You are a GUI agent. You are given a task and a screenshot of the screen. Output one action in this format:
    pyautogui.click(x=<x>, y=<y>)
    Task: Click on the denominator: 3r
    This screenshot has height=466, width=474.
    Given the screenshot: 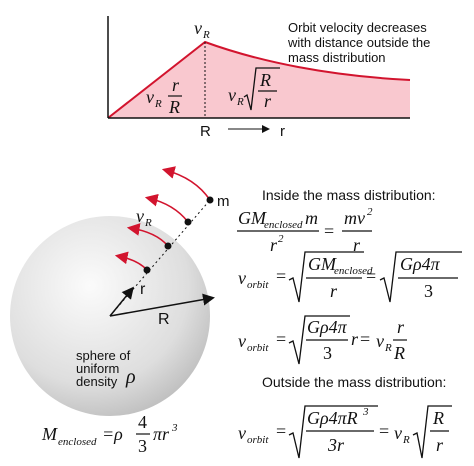 What is the action you would take?
    pyautogui.click(x=336, y=445)
    